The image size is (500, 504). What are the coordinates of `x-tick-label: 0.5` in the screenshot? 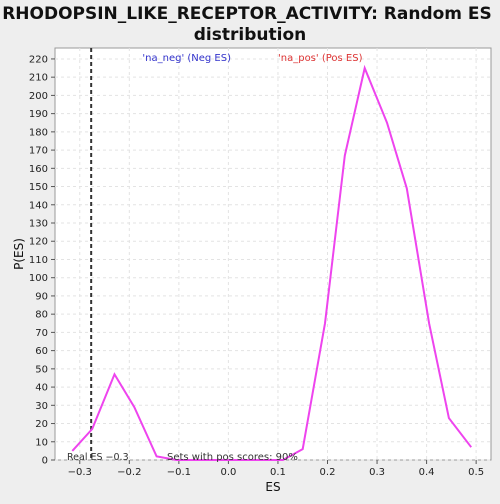 It's located at (476, 472).